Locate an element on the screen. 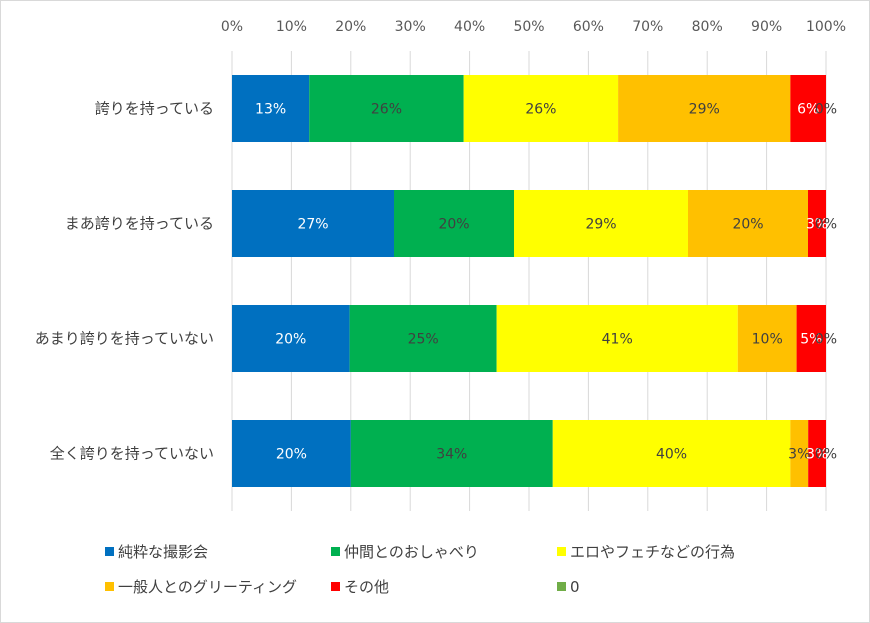 The height and width of the screenshot is (623, 870). data-label: 10% is located at coordinates (767, 340).